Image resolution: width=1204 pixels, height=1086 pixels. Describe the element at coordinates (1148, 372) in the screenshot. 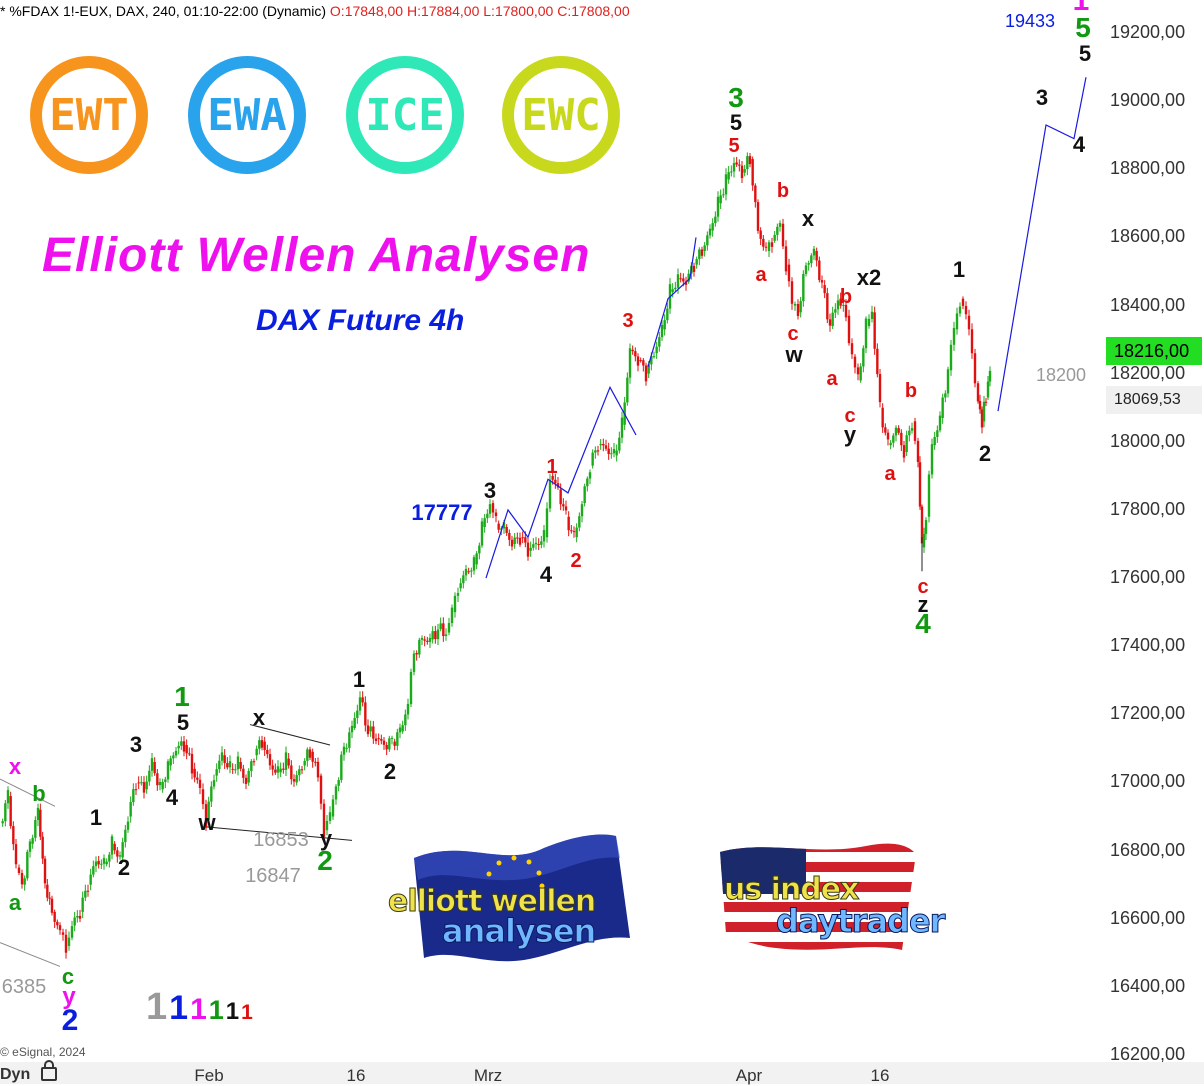

I see `y-tick-label: 18200,00` at that location.